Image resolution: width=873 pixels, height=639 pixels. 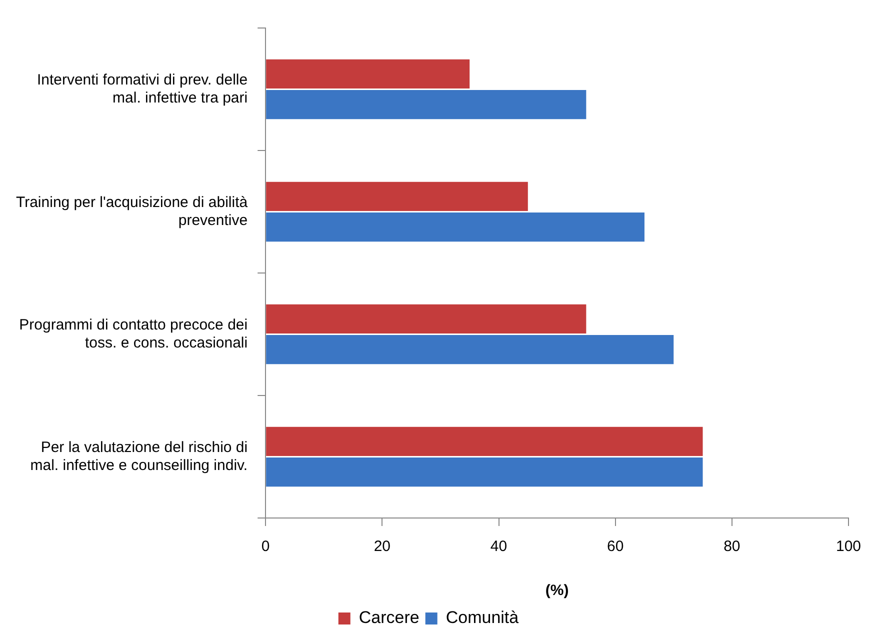 What do you see at coordinates (732, 547) in the screenshot?
I see `x-tick-label: 80` at bounding box center [732, 547].